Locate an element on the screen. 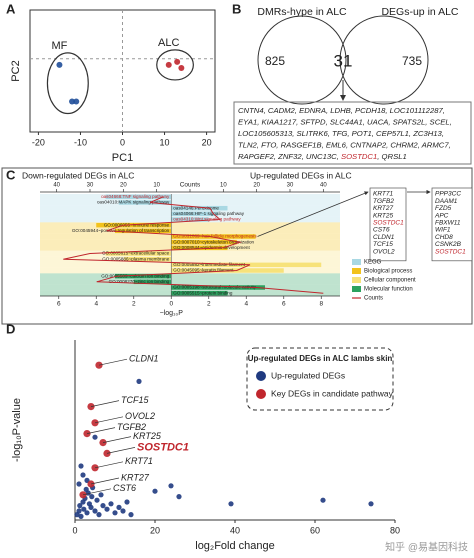 The image size is (474, 558). gene-name: FBXW11 is located at coordinates (448, 223).